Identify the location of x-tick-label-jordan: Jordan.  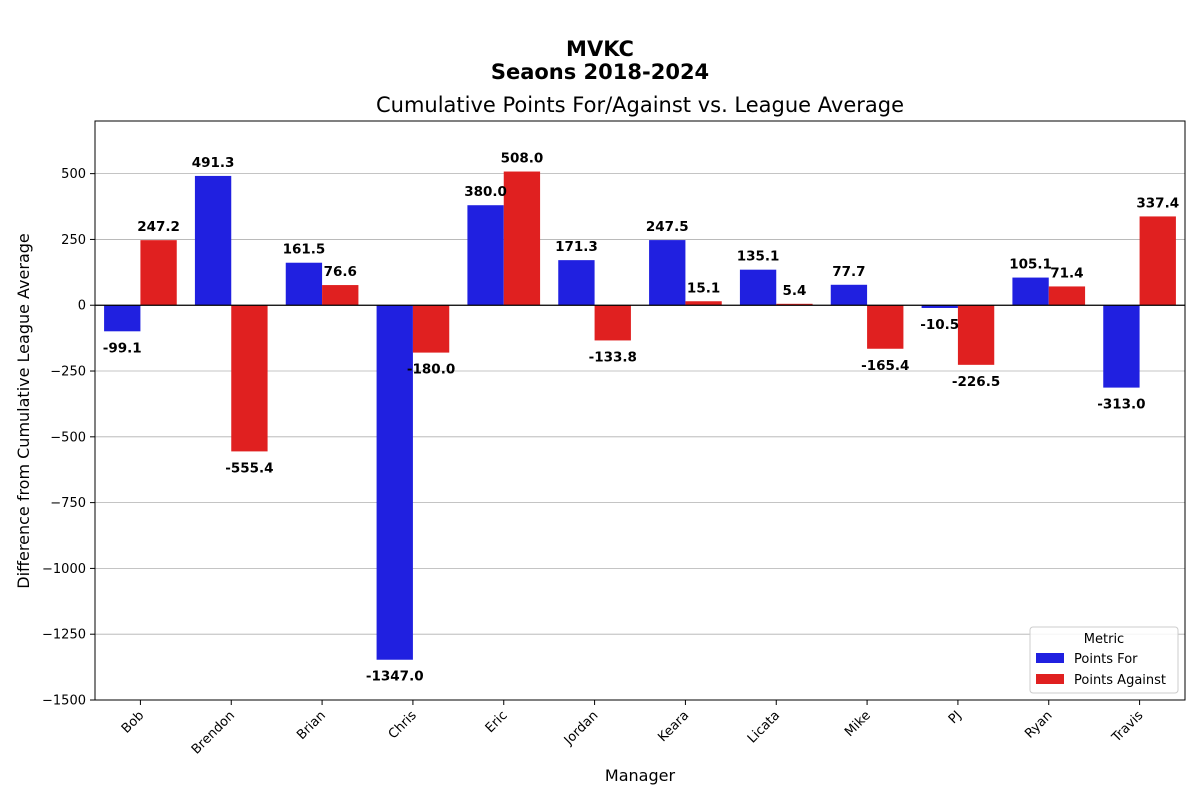
(581, 728).